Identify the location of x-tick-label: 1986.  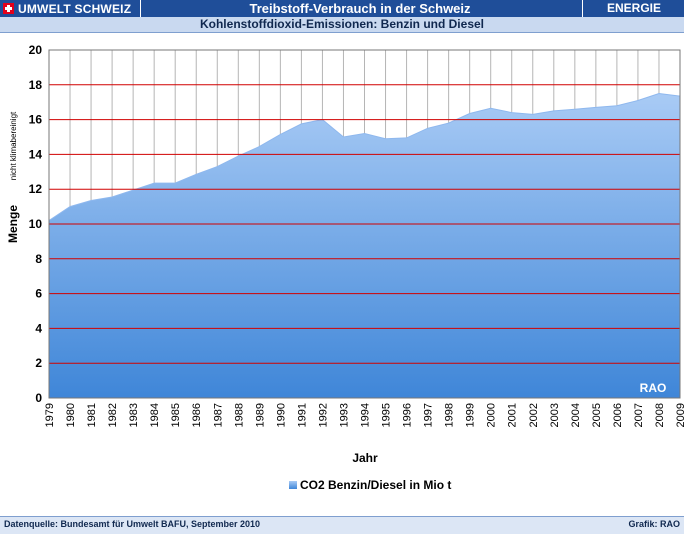
(197, 415).